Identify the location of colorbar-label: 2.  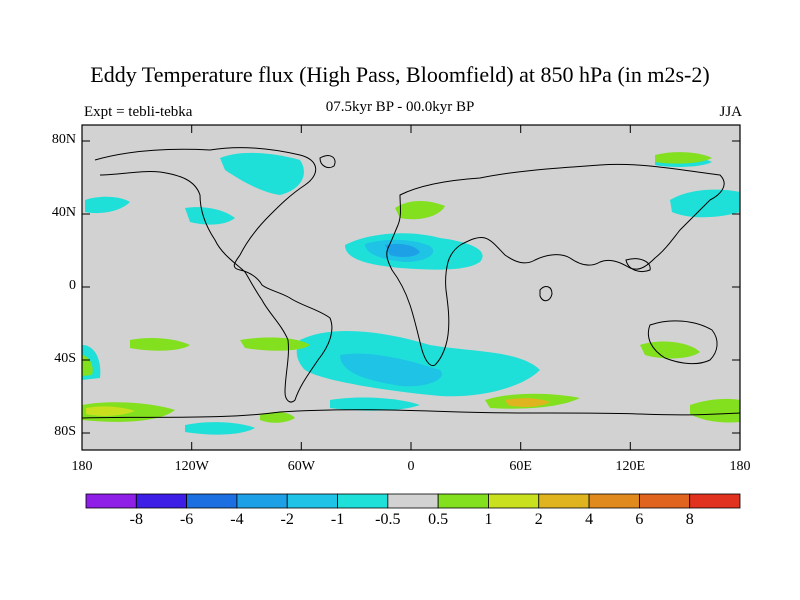
(538, 519).